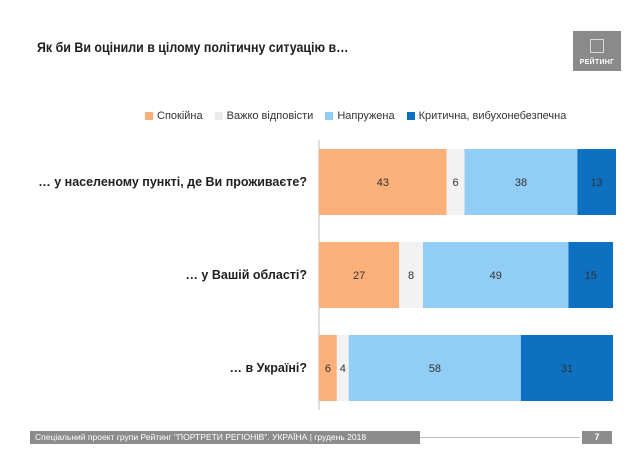 The image size is (638, 456). I want to click on category-label: … в Україні?, so click(268, 368).